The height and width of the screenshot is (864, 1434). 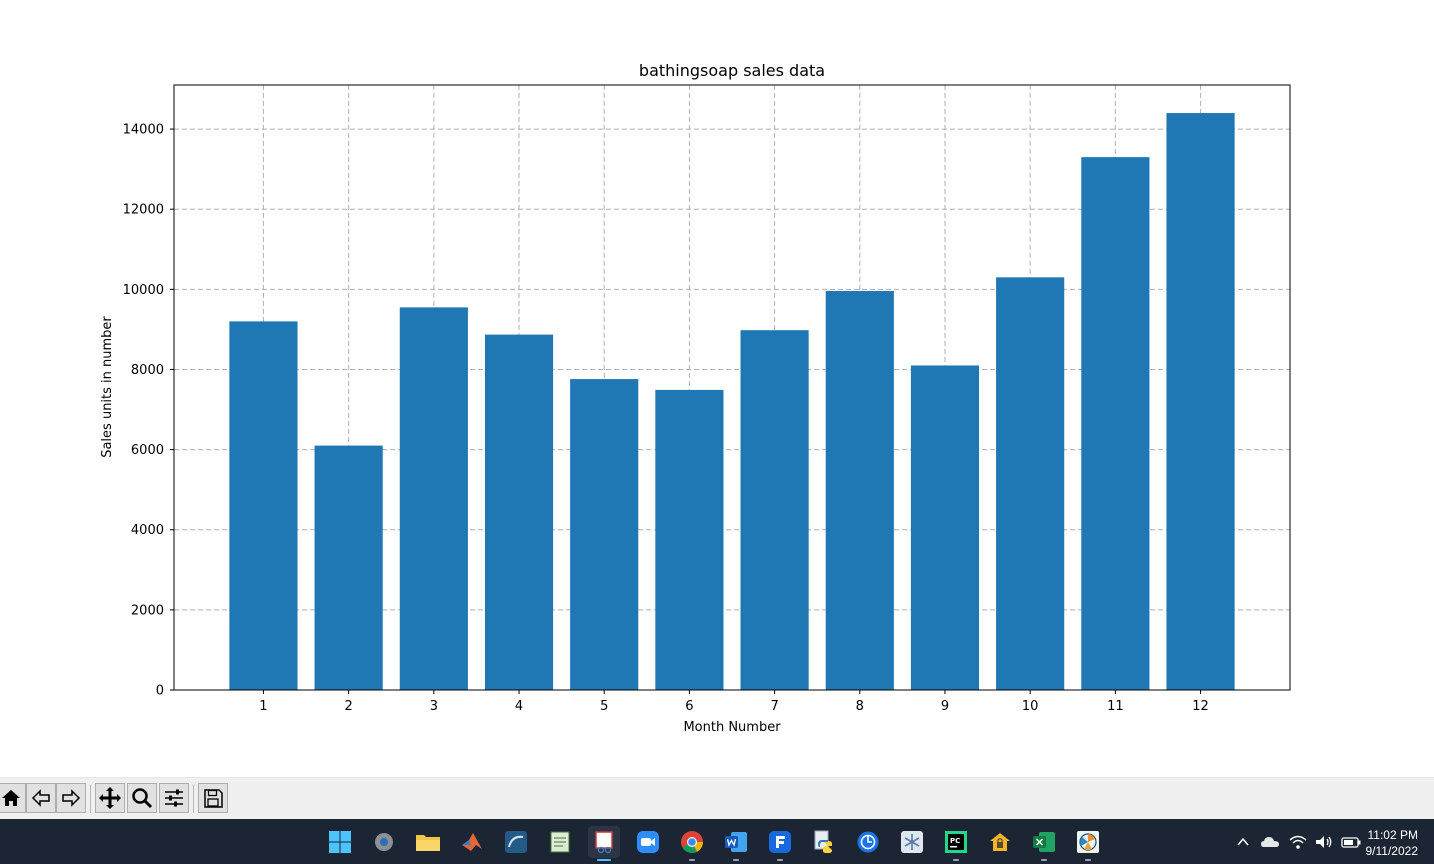 I want to click on forward-icon, so click(x=71, y=798).